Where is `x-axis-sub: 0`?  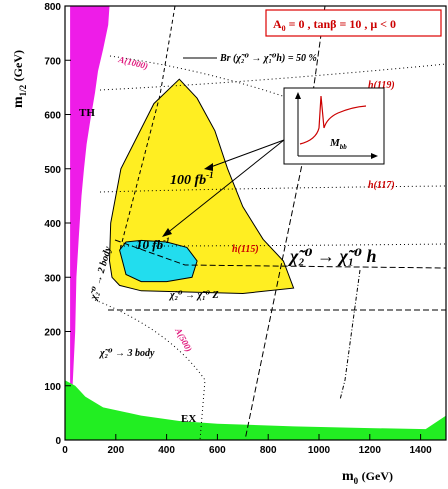
x-axis-sub: 0 is located at coordinates (356, 481).